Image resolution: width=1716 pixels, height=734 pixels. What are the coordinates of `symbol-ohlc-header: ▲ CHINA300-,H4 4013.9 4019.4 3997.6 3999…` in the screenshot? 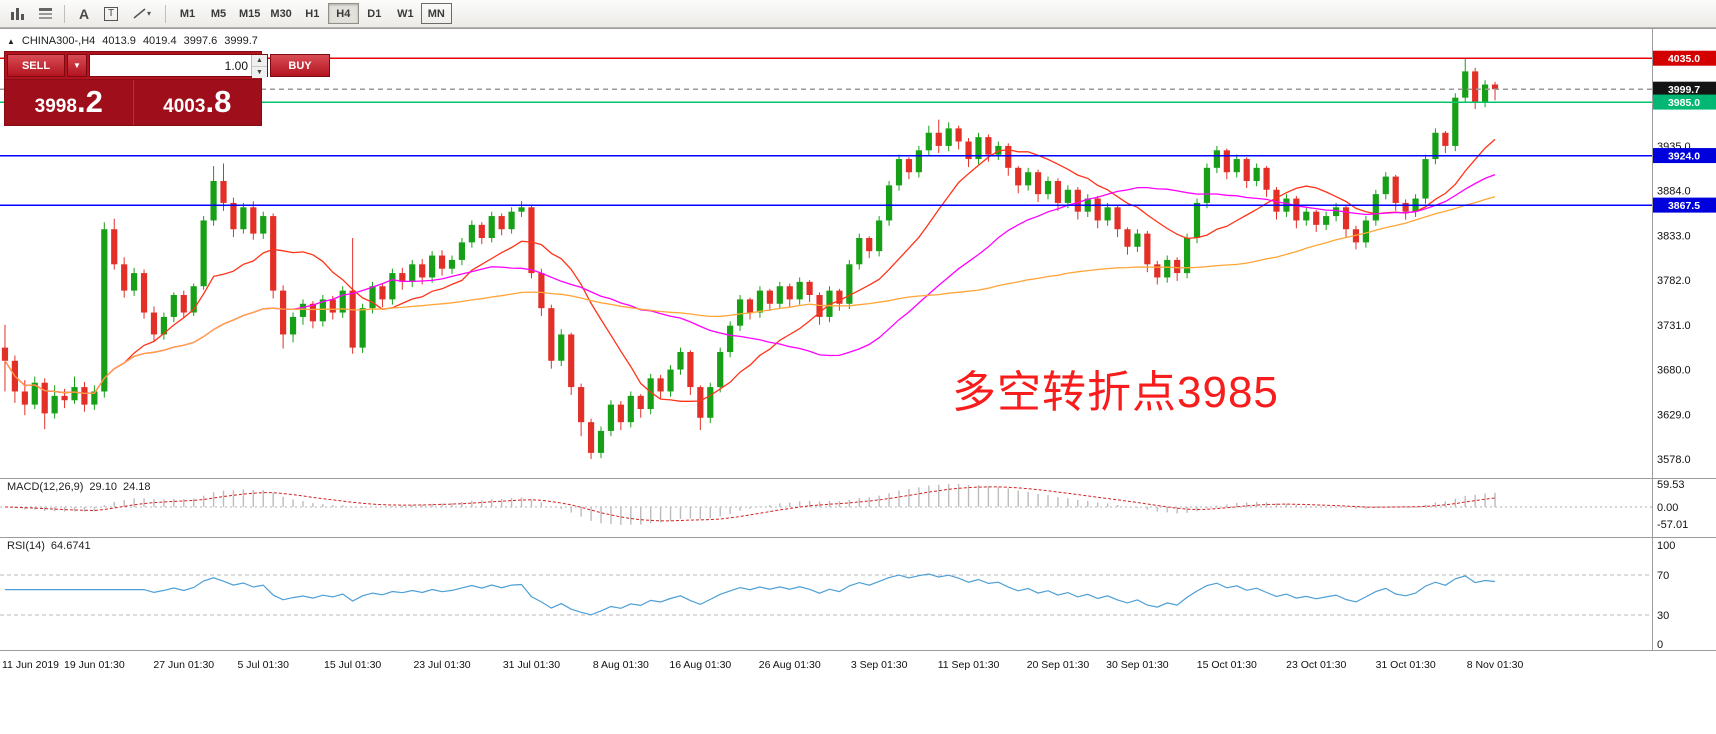 It's located at (132, 41).